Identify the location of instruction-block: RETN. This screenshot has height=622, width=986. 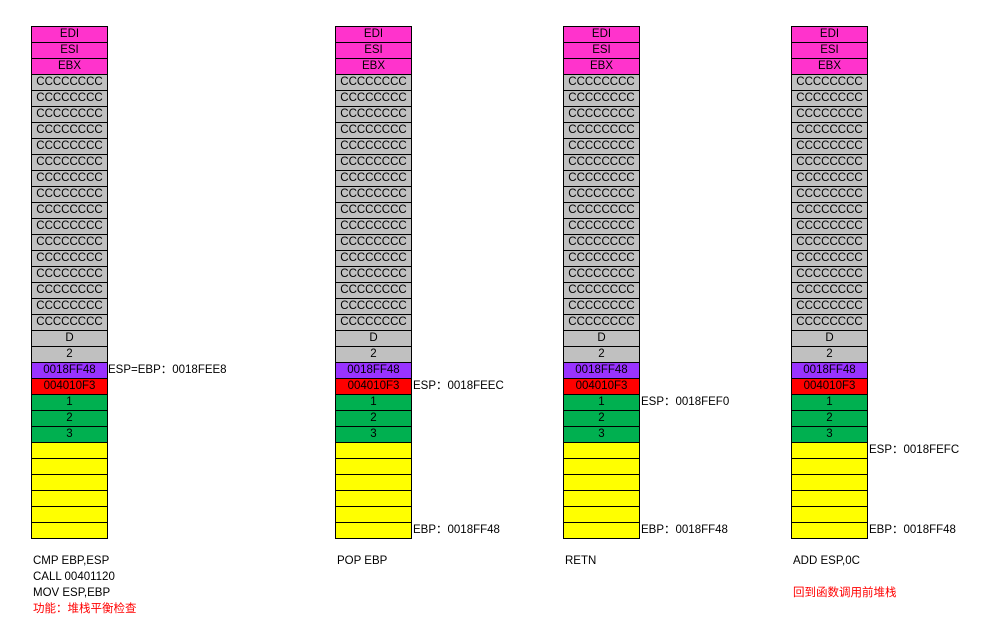
(580, 561).